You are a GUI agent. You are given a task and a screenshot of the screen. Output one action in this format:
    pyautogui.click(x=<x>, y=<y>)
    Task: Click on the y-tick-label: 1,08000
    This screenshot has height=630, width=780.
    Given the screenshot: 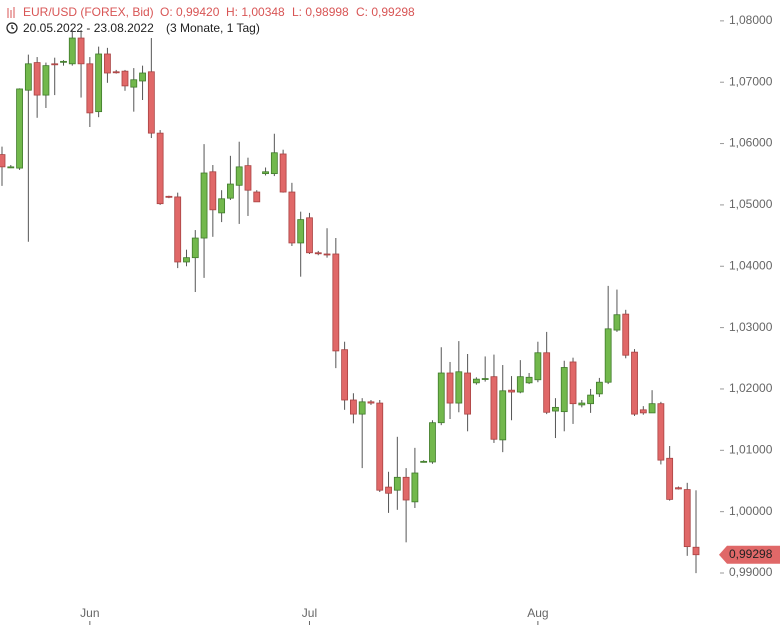 What is the action you would take?
    pyautogui.click(x=751, y=20)
    